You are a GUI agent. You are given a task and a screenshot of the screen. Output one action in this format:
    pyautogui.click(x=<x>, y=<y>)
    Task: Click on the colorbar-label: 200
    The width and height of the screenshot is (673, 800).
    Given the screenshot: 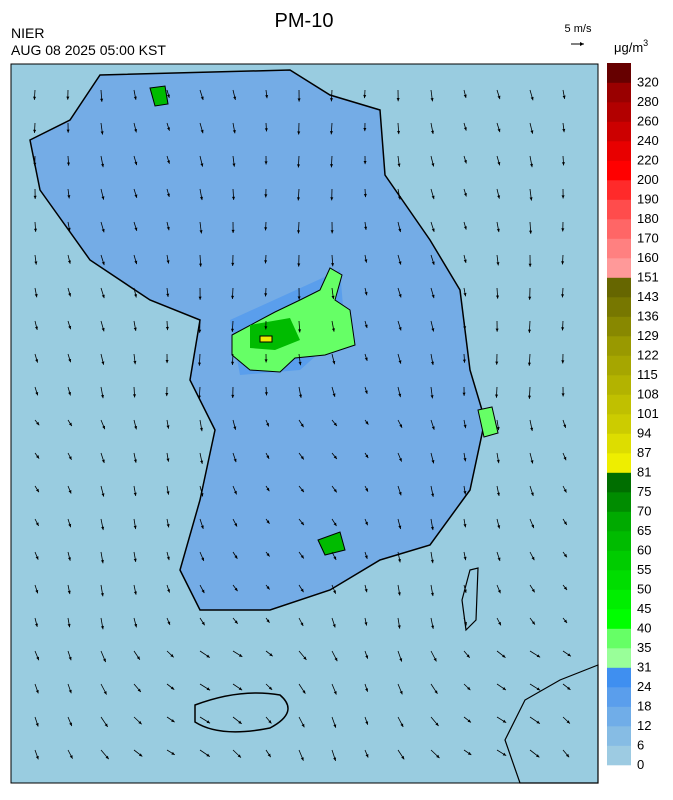 What is the action you would take?
    pyautogui.click(x=648, y=179)
    